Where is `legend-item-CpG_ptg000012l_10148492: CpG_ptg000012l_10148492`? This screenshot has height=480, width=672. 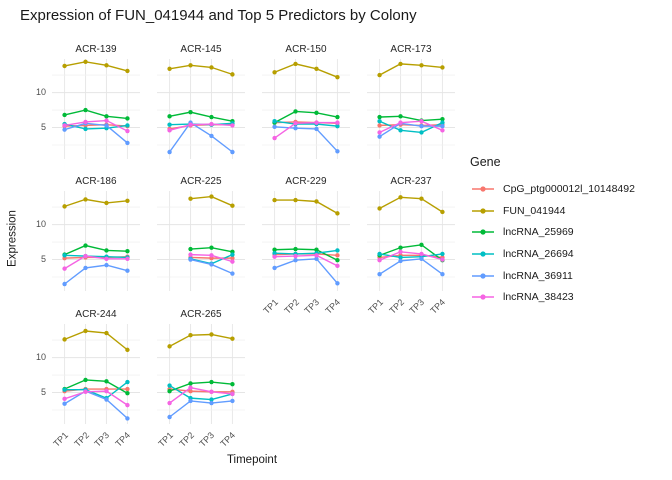
legend-item-CpG_ptg000012l_10148492: CpG_ptg000012l_10148492 is located at coordinates (552, 189).